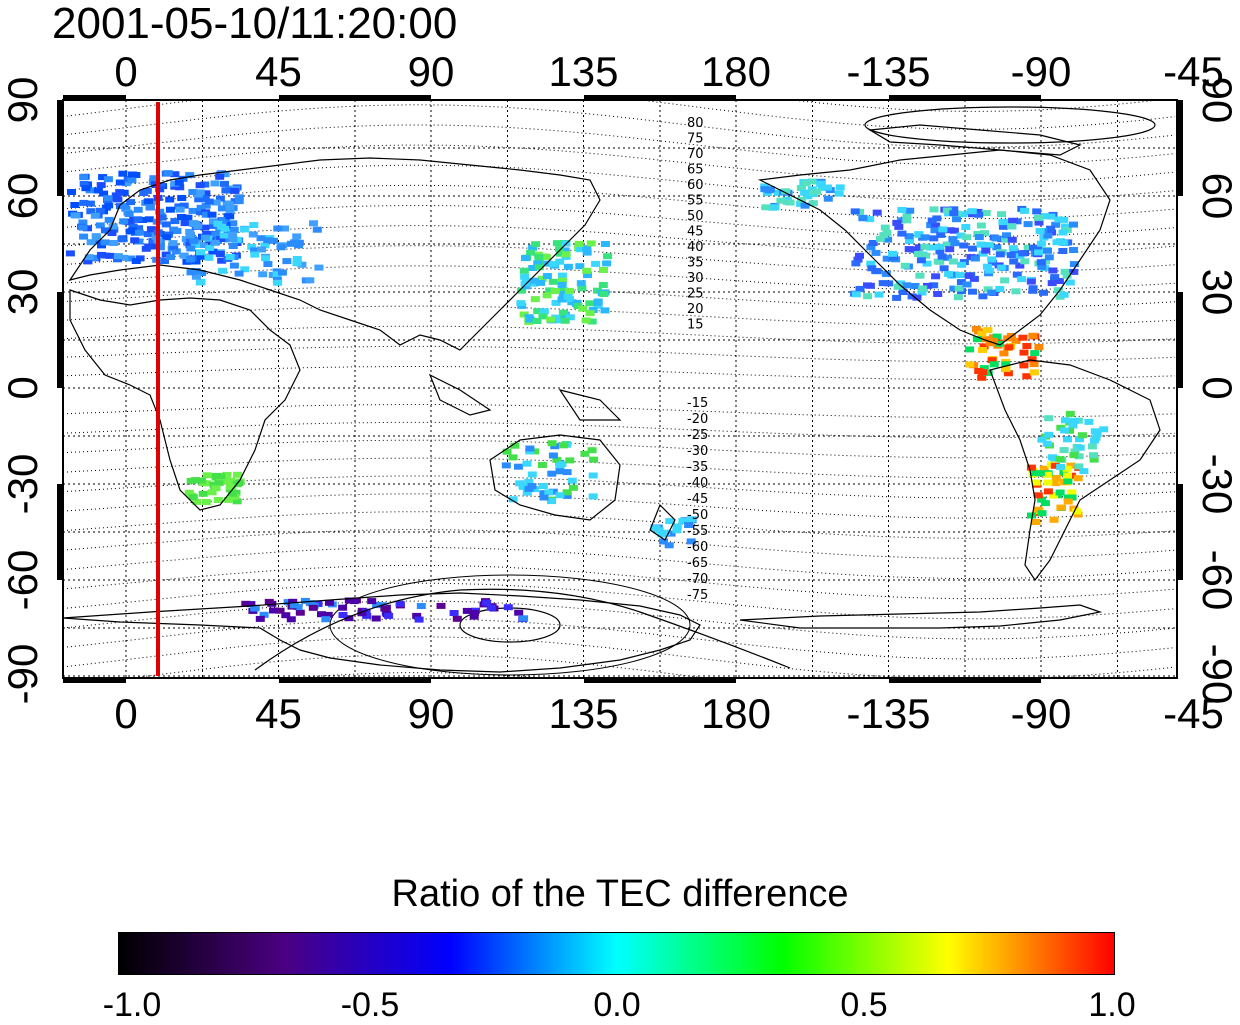 The image size is (1240, 1025). I want to click on top-longitude-ticks: 0 45 90 135 180 -135 -90 -45, so click(669, 71).